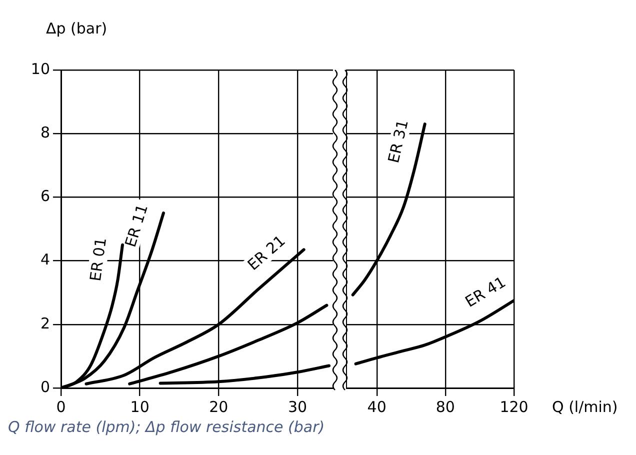 Image resolution: width=636 pixels, height=455 pixels. Describe the element at coordinates (136, 226) in the screenshot. I see `text: ER 11` at that location.